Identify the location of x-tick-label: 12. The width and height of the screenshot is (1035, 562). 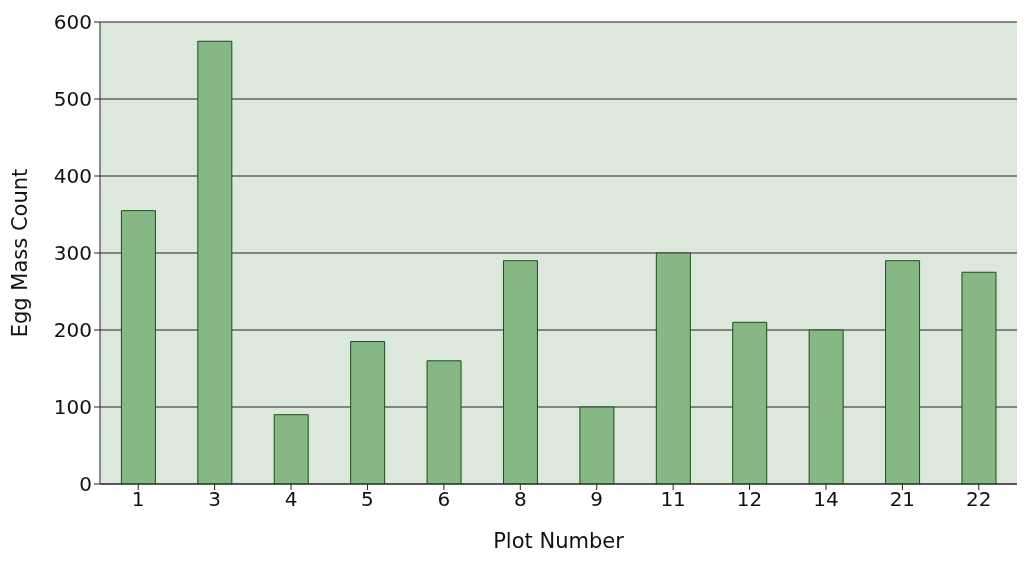
(749, 499).